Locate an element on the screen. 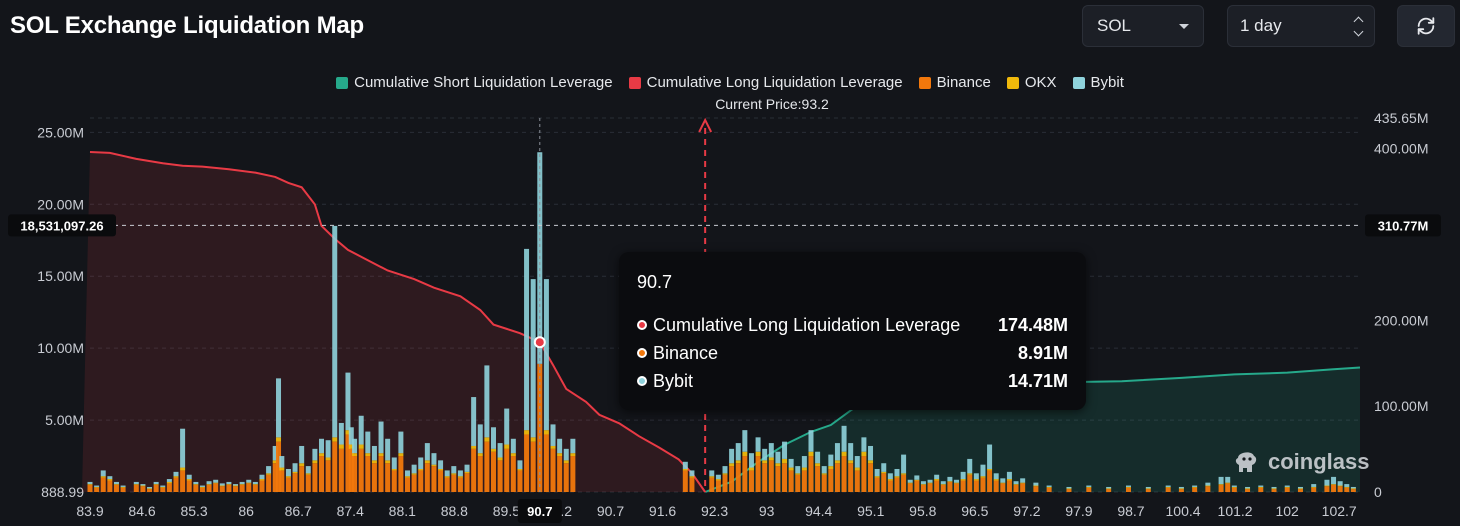 The image size is (1460, 526). page-title: SOL Exchange Liquidation Map is located at coordinates (187, 25).